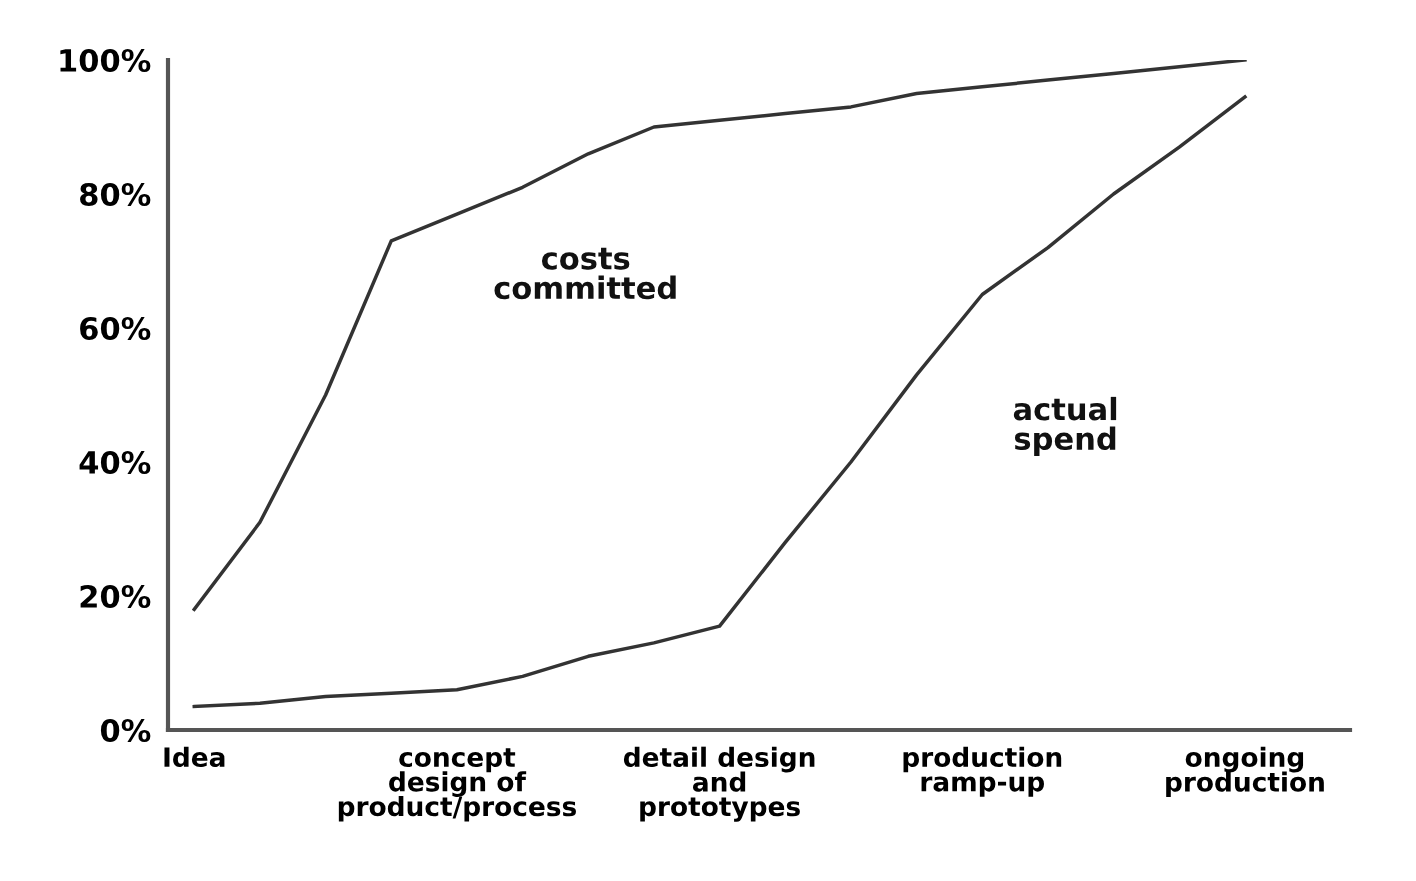 This screenshot has height=881, width=1416. I want to click on y-tick-label: 80%, so click(115, 194).